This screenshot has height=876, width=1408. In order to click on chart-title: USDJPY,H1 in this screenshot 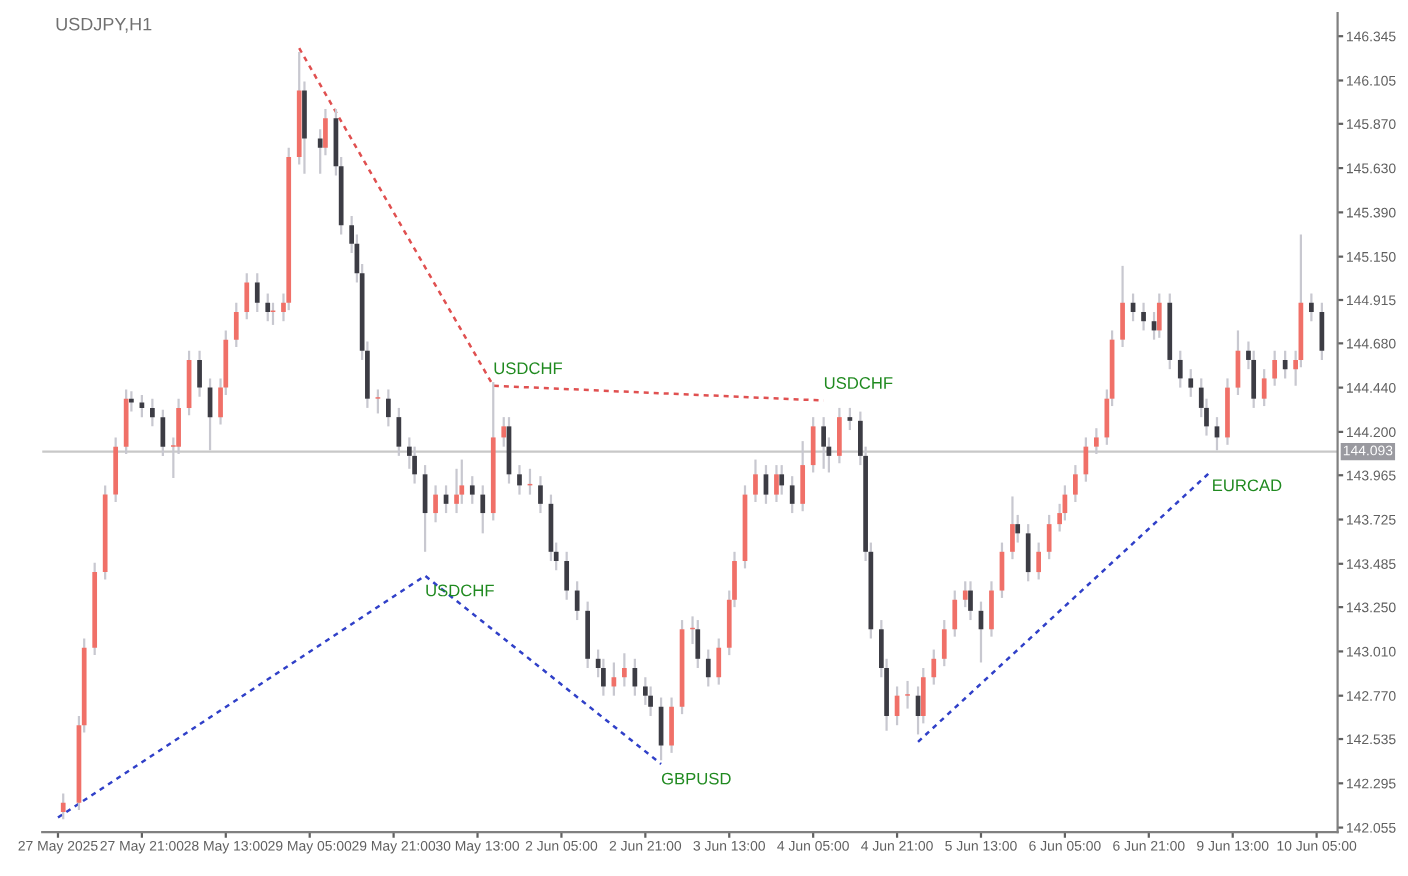, I will do `click(104, 25)`.